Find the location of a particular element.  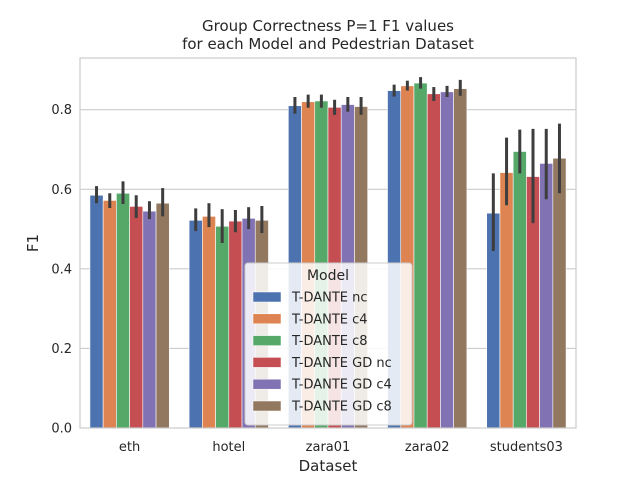

legend-title: Model is located at coordinates (328, 276).